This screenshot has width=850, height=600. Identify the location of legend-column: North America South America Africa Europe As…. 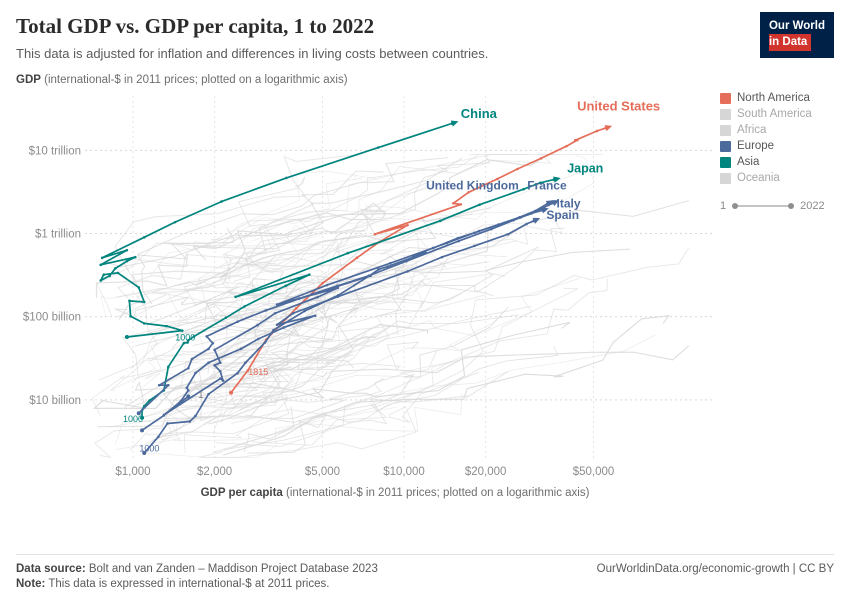
(775, 149).